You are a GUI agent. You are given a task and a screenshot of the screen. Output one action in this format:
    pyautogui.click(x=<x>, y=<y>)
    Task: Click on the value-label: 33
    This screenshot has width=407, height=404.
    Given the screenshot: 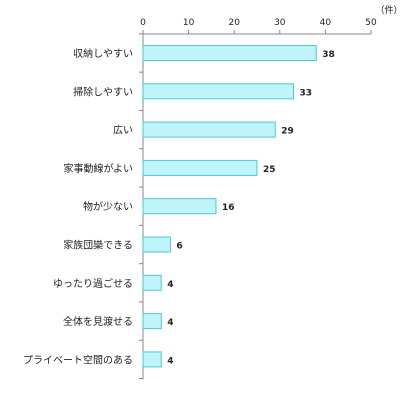 What is the action you would take?
    pyautogui.click(x=305, y=93)
    